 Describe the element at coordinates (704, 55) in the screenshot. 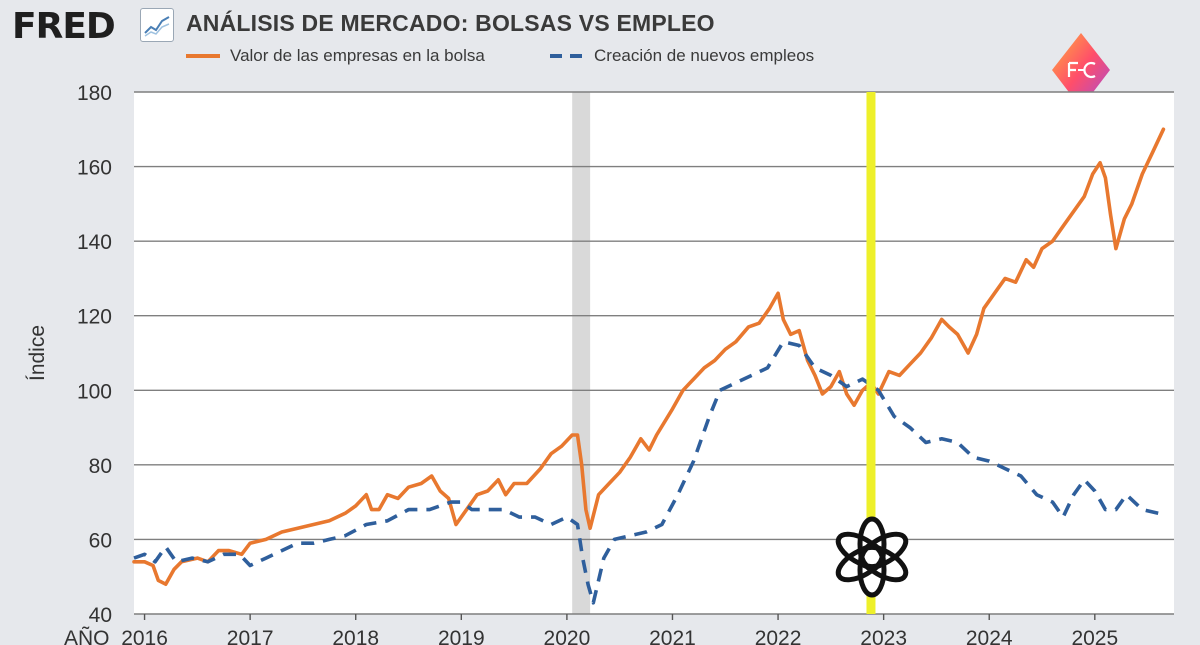

I see `legend-label-employment: Creación de nuevos empleos` at that location.